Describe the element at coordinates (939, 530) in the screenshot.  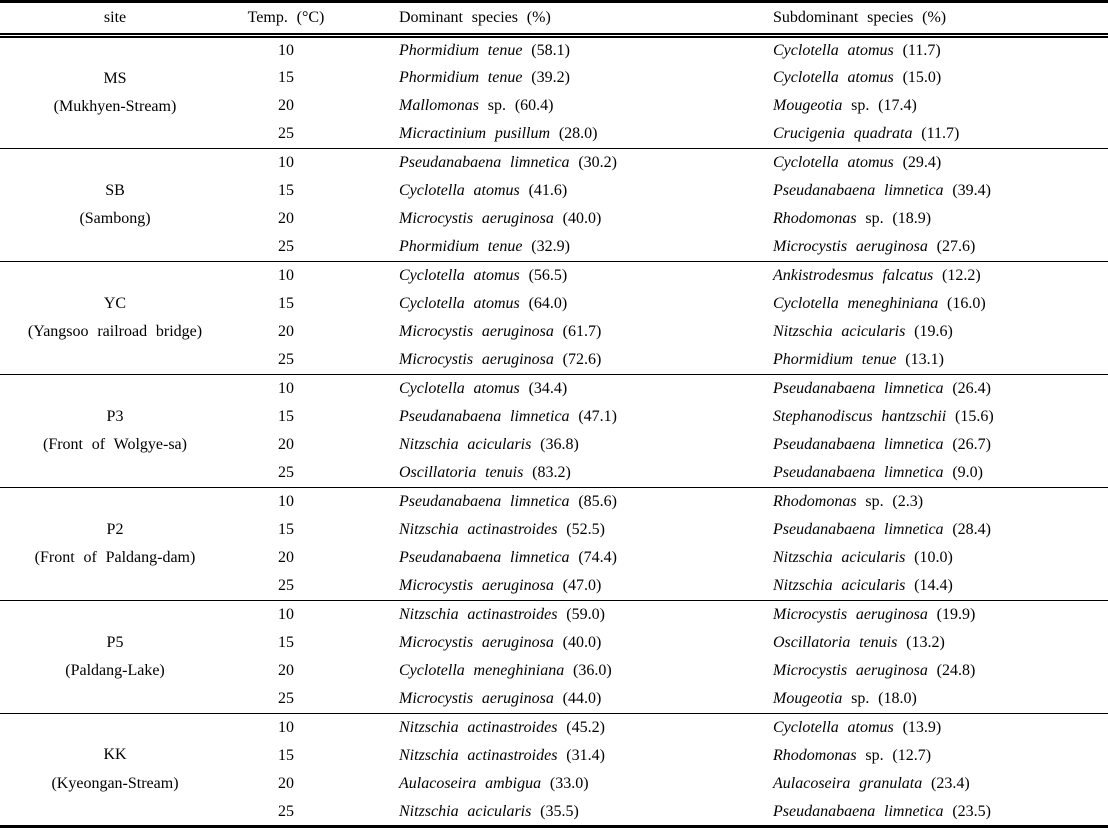
I see `subdominant-species-cell: Pseudanabaena limnetica (28.4)` at that location.